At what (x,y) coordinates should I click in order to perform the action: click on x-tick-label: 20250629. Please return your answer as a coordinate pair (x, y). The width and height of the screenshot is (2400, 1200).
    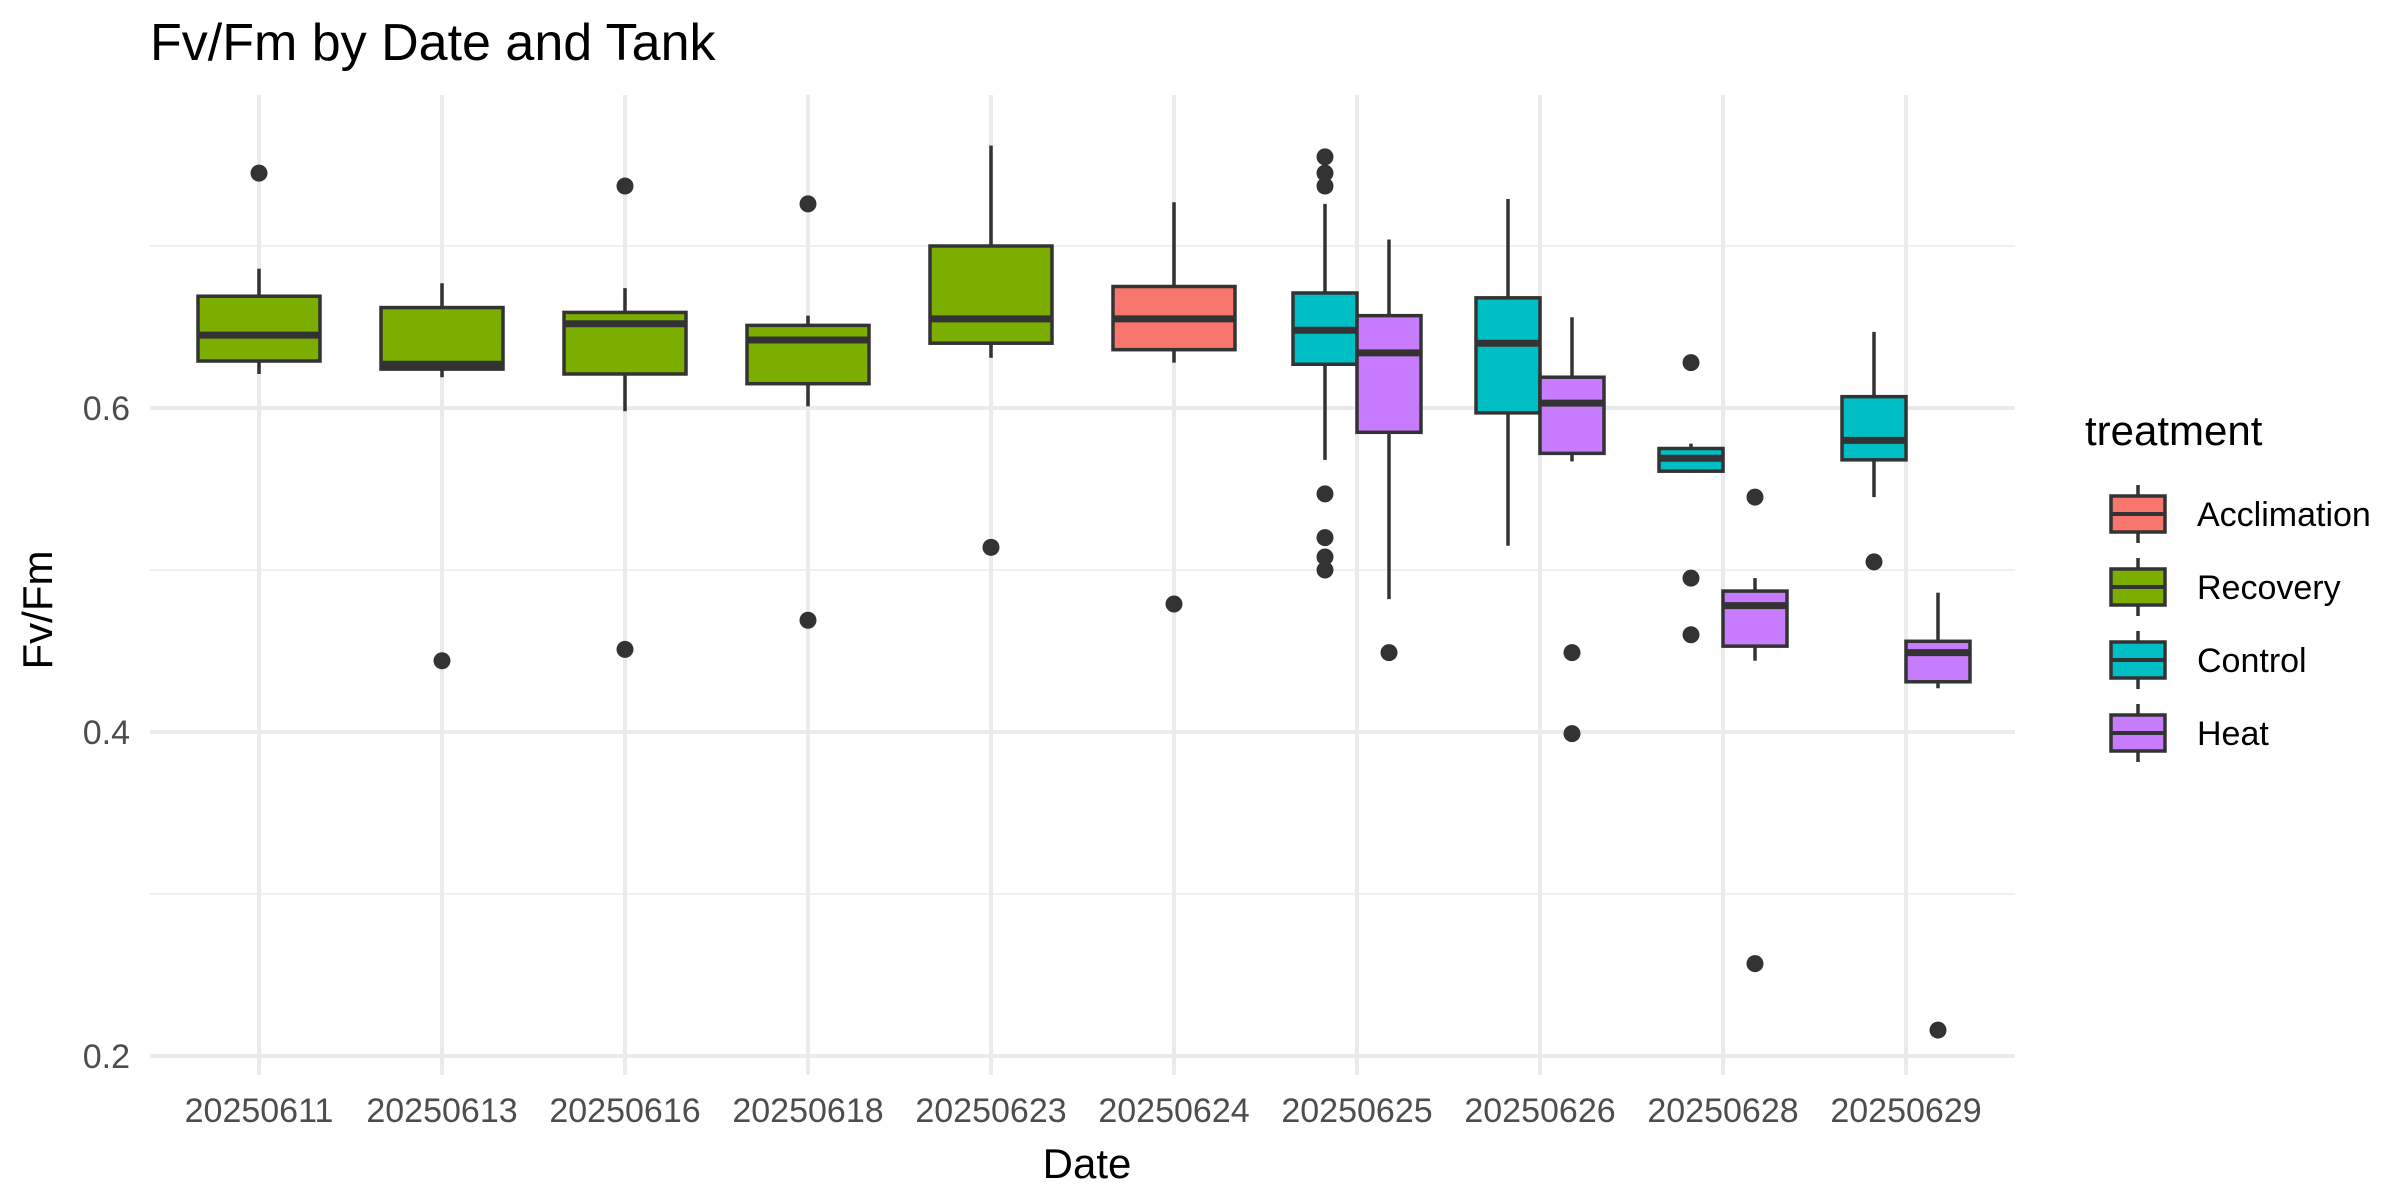
    Looking at the image, I should click on (1905, 1111).